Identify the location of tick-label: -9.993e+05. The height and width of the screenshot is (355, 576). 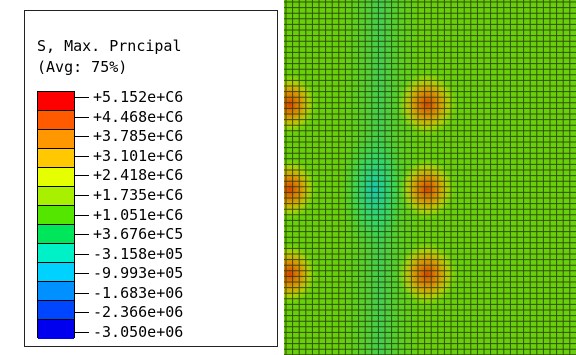
(138, 273).